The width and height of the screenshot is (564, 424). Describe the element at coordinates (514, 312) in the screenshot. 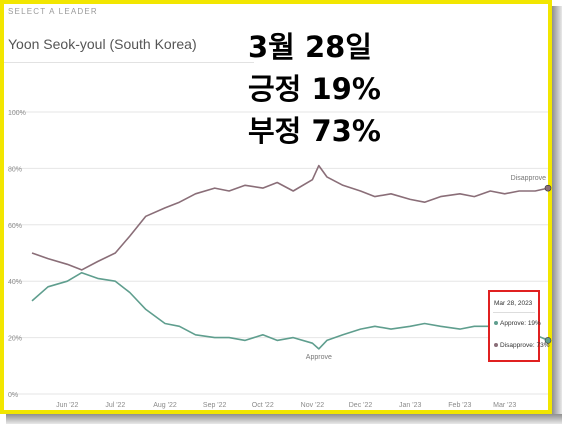

I see `tooltip-divider` at that location.